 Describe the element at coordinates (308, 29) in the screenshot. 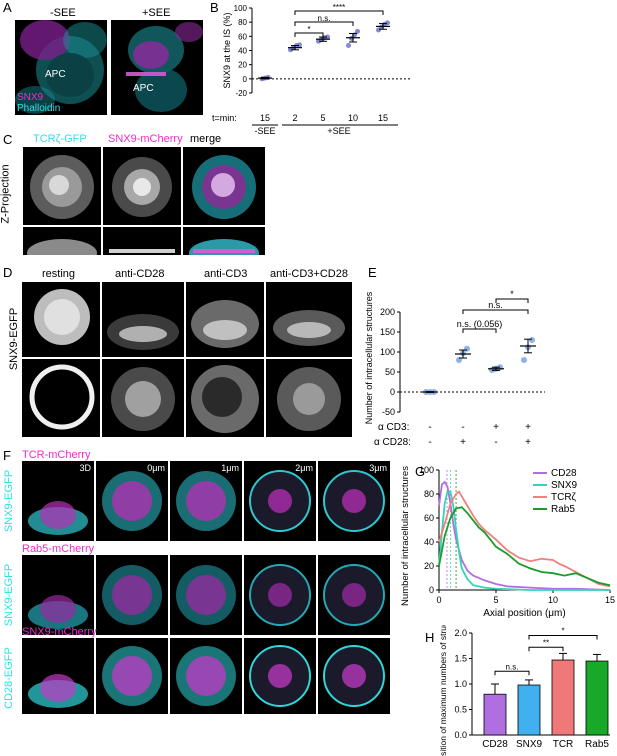

I see `sig-label: *` at that location.